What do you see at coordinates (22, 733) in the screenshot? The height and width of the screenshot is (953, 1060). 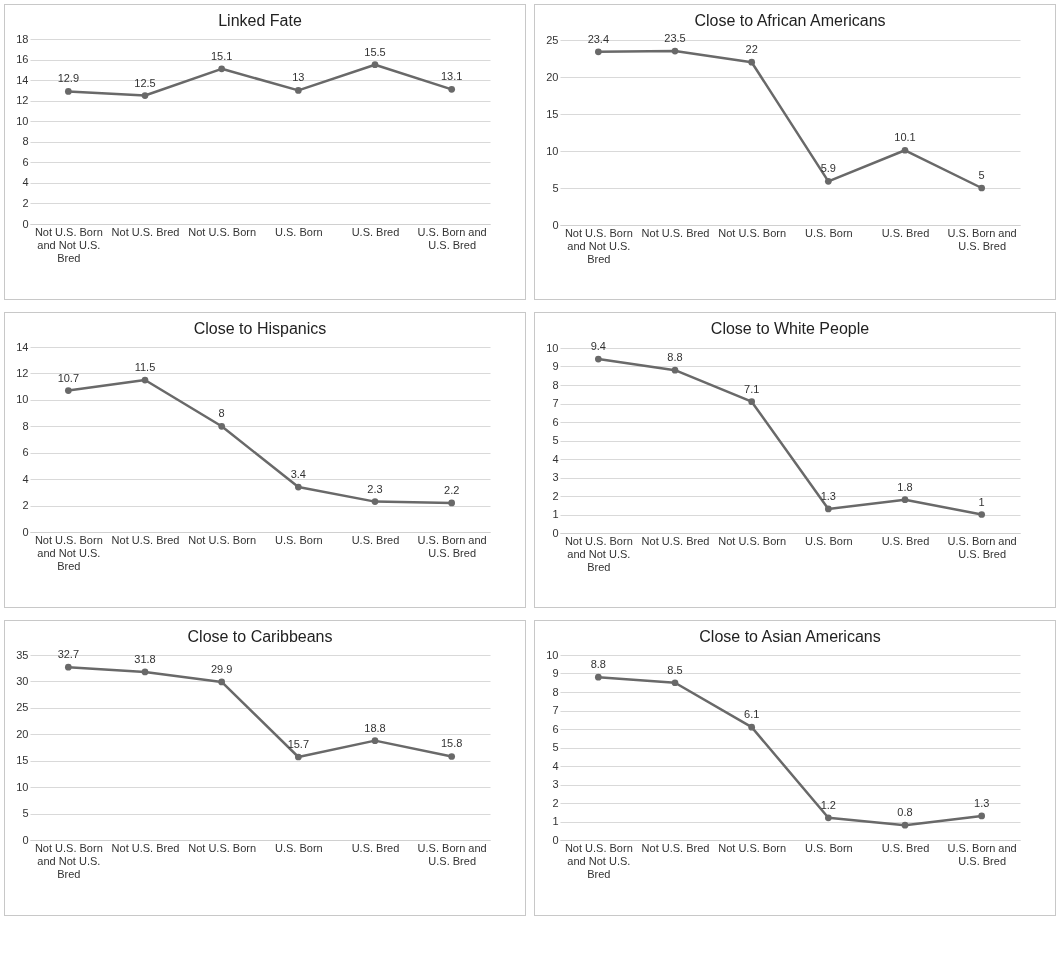 I see `y-tick-label: 20` at bounding box center [22, 733].